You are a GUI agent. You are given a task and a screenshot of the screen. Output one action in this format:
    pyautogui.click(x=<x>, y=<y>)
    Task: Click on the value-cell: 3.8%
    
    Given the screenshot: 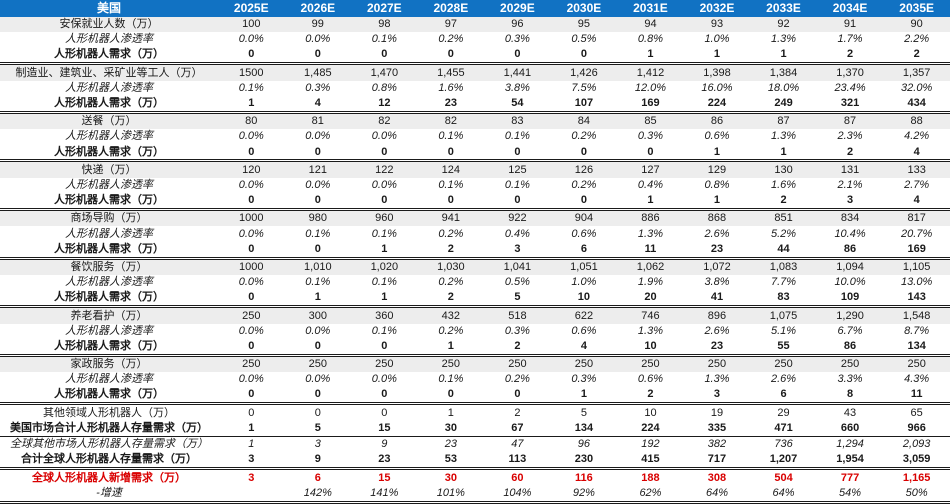 What is the action you would take?
    pyautogui.click(x=717, y=282)
    